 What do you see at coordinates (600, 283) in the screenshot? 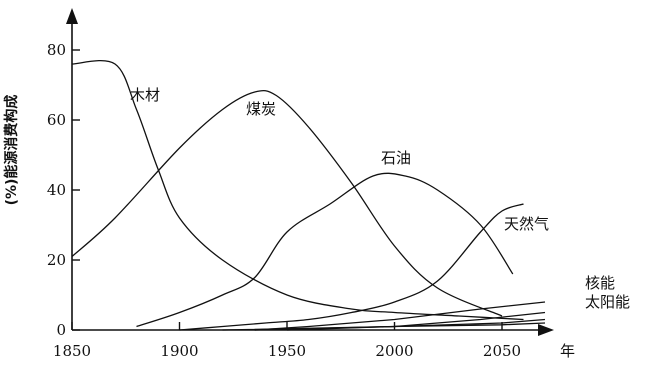
I see `series-label-nuclear: 核能` at bounding box center [600, 283].